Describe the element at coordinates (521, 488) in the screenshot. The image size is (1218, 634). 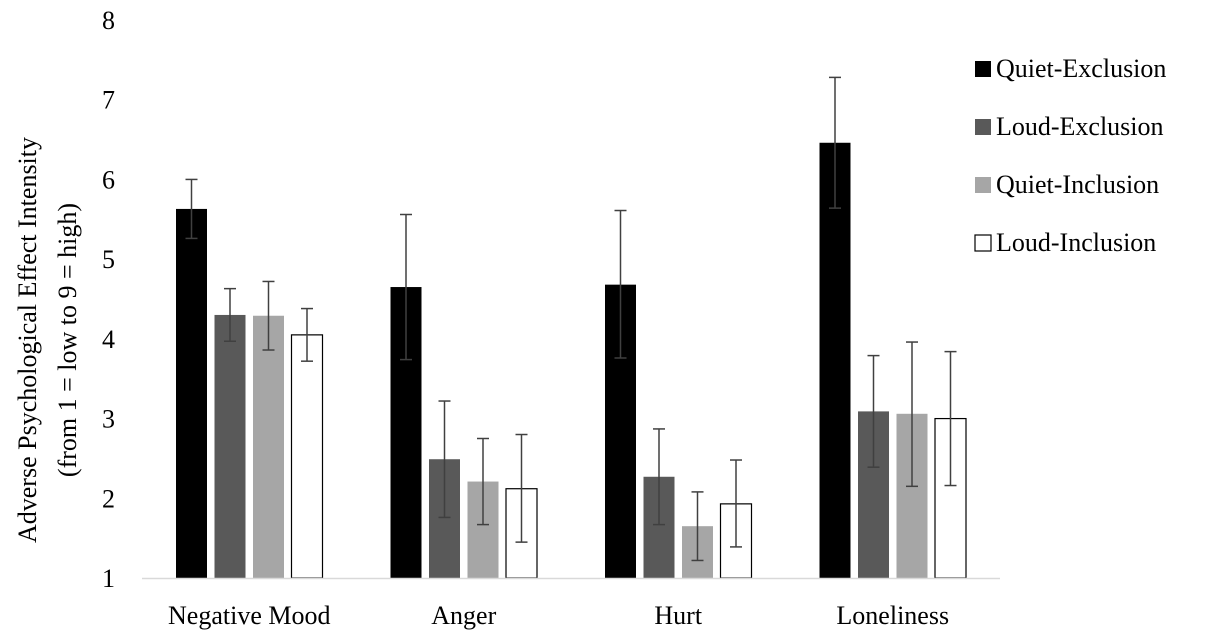
I see `error-bar-loud-inclusion-anger` at that location.